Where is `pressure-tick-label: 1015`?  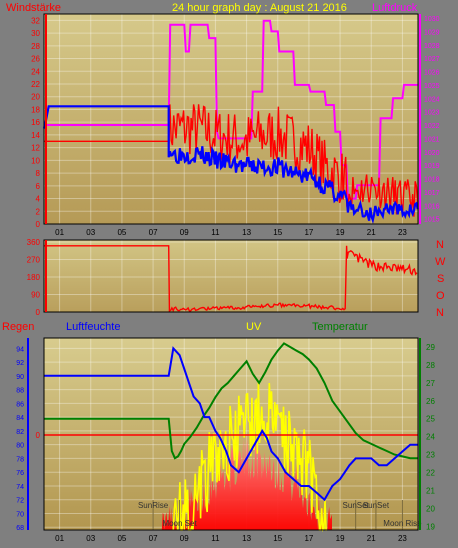
pressure-tick-label: 1015 is located at coordinates (432, 220).